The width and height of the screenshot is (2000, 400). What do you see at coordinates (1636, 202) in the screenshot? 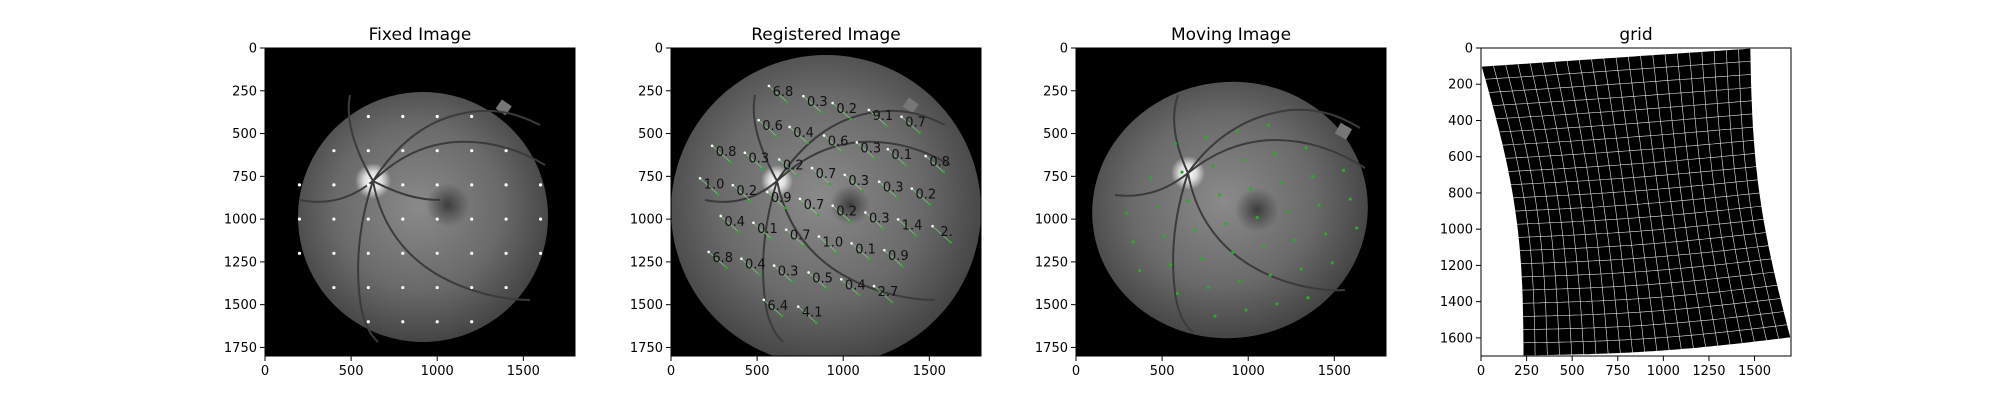
I see `deformation-grid-area` at bounding box center [1636, 202].